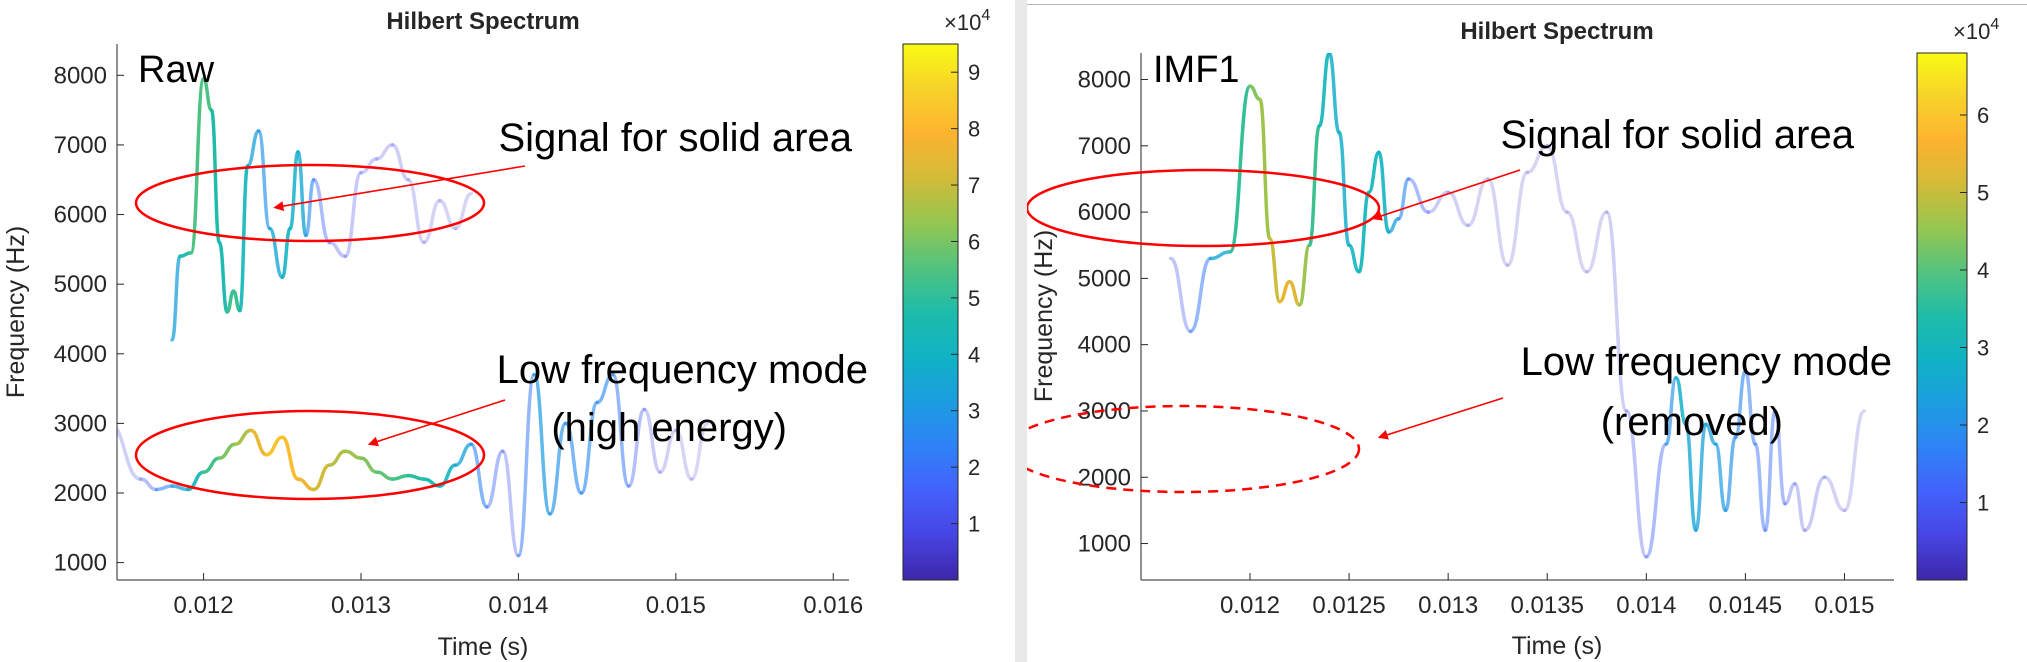 The height and width of the screenshot is (662, 2027). I want to click on chart-title: Hilbert Spectrum, so click(482, 21).